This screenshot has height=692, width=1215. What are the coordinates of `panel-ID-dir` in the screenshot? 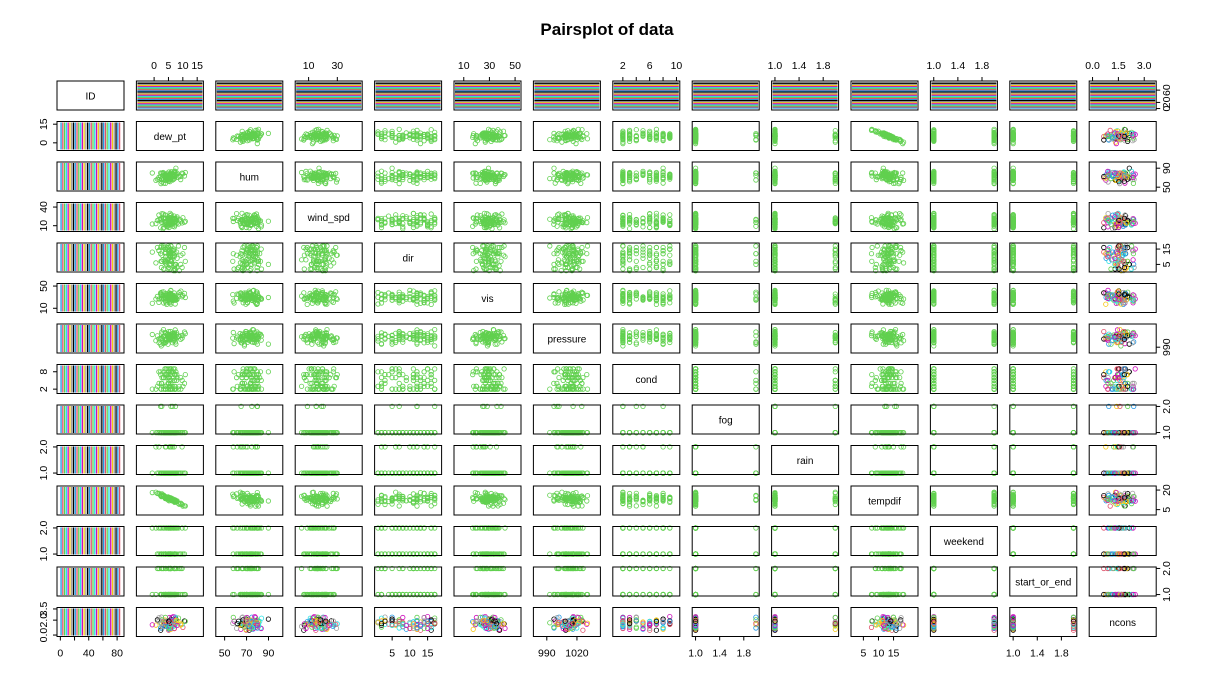 It's located at (408, 95).